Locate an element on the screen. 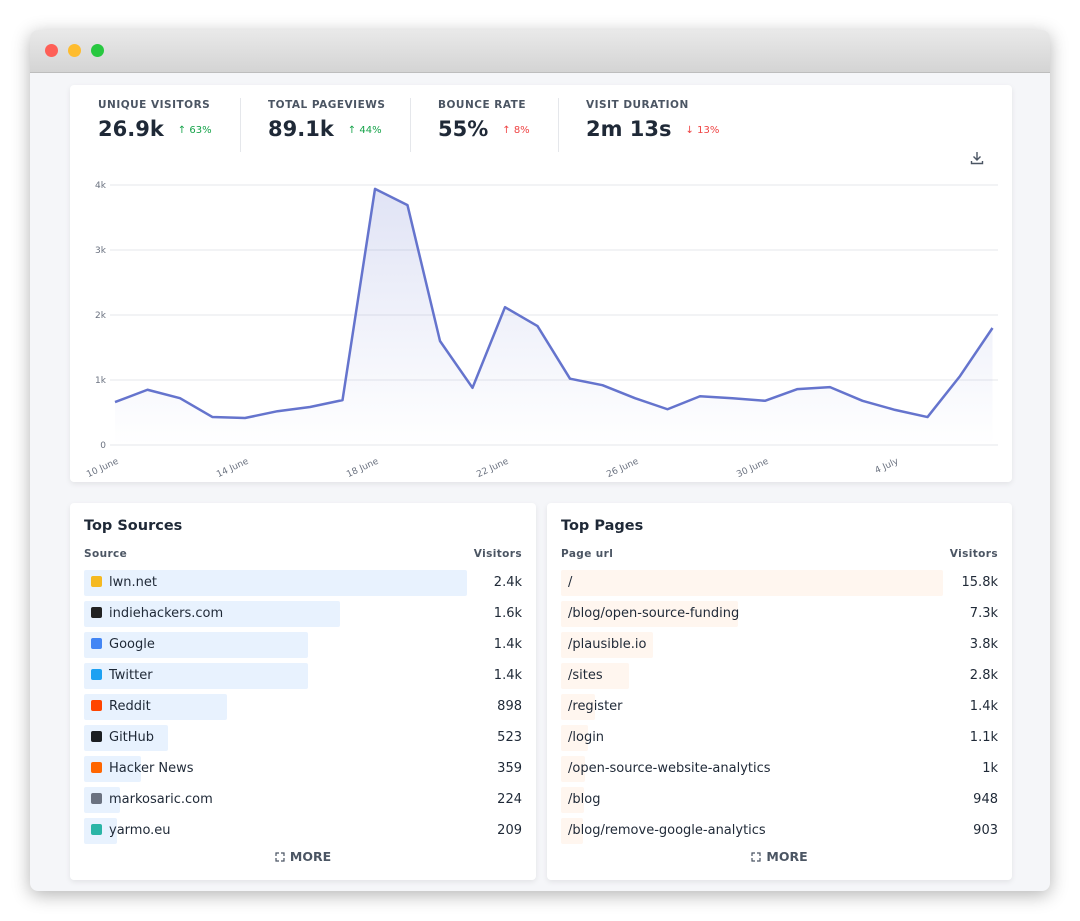 The image size is (1080, 921). table-row: /register 1.4k is located at coordinates (779, 707).